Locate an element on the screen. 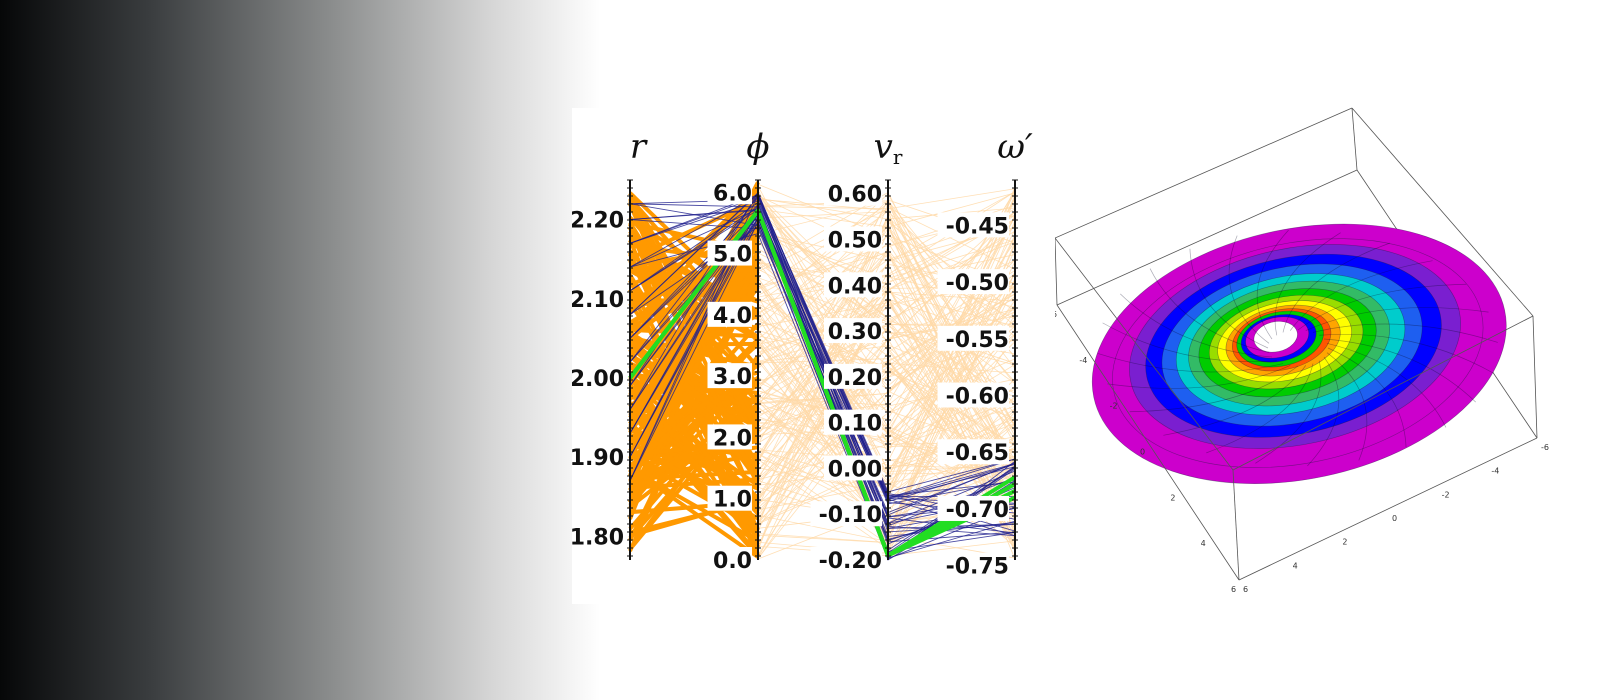 This screenshot has height=700, width=1600. axis-title: ω′ is located at coordinates (1015, 147).